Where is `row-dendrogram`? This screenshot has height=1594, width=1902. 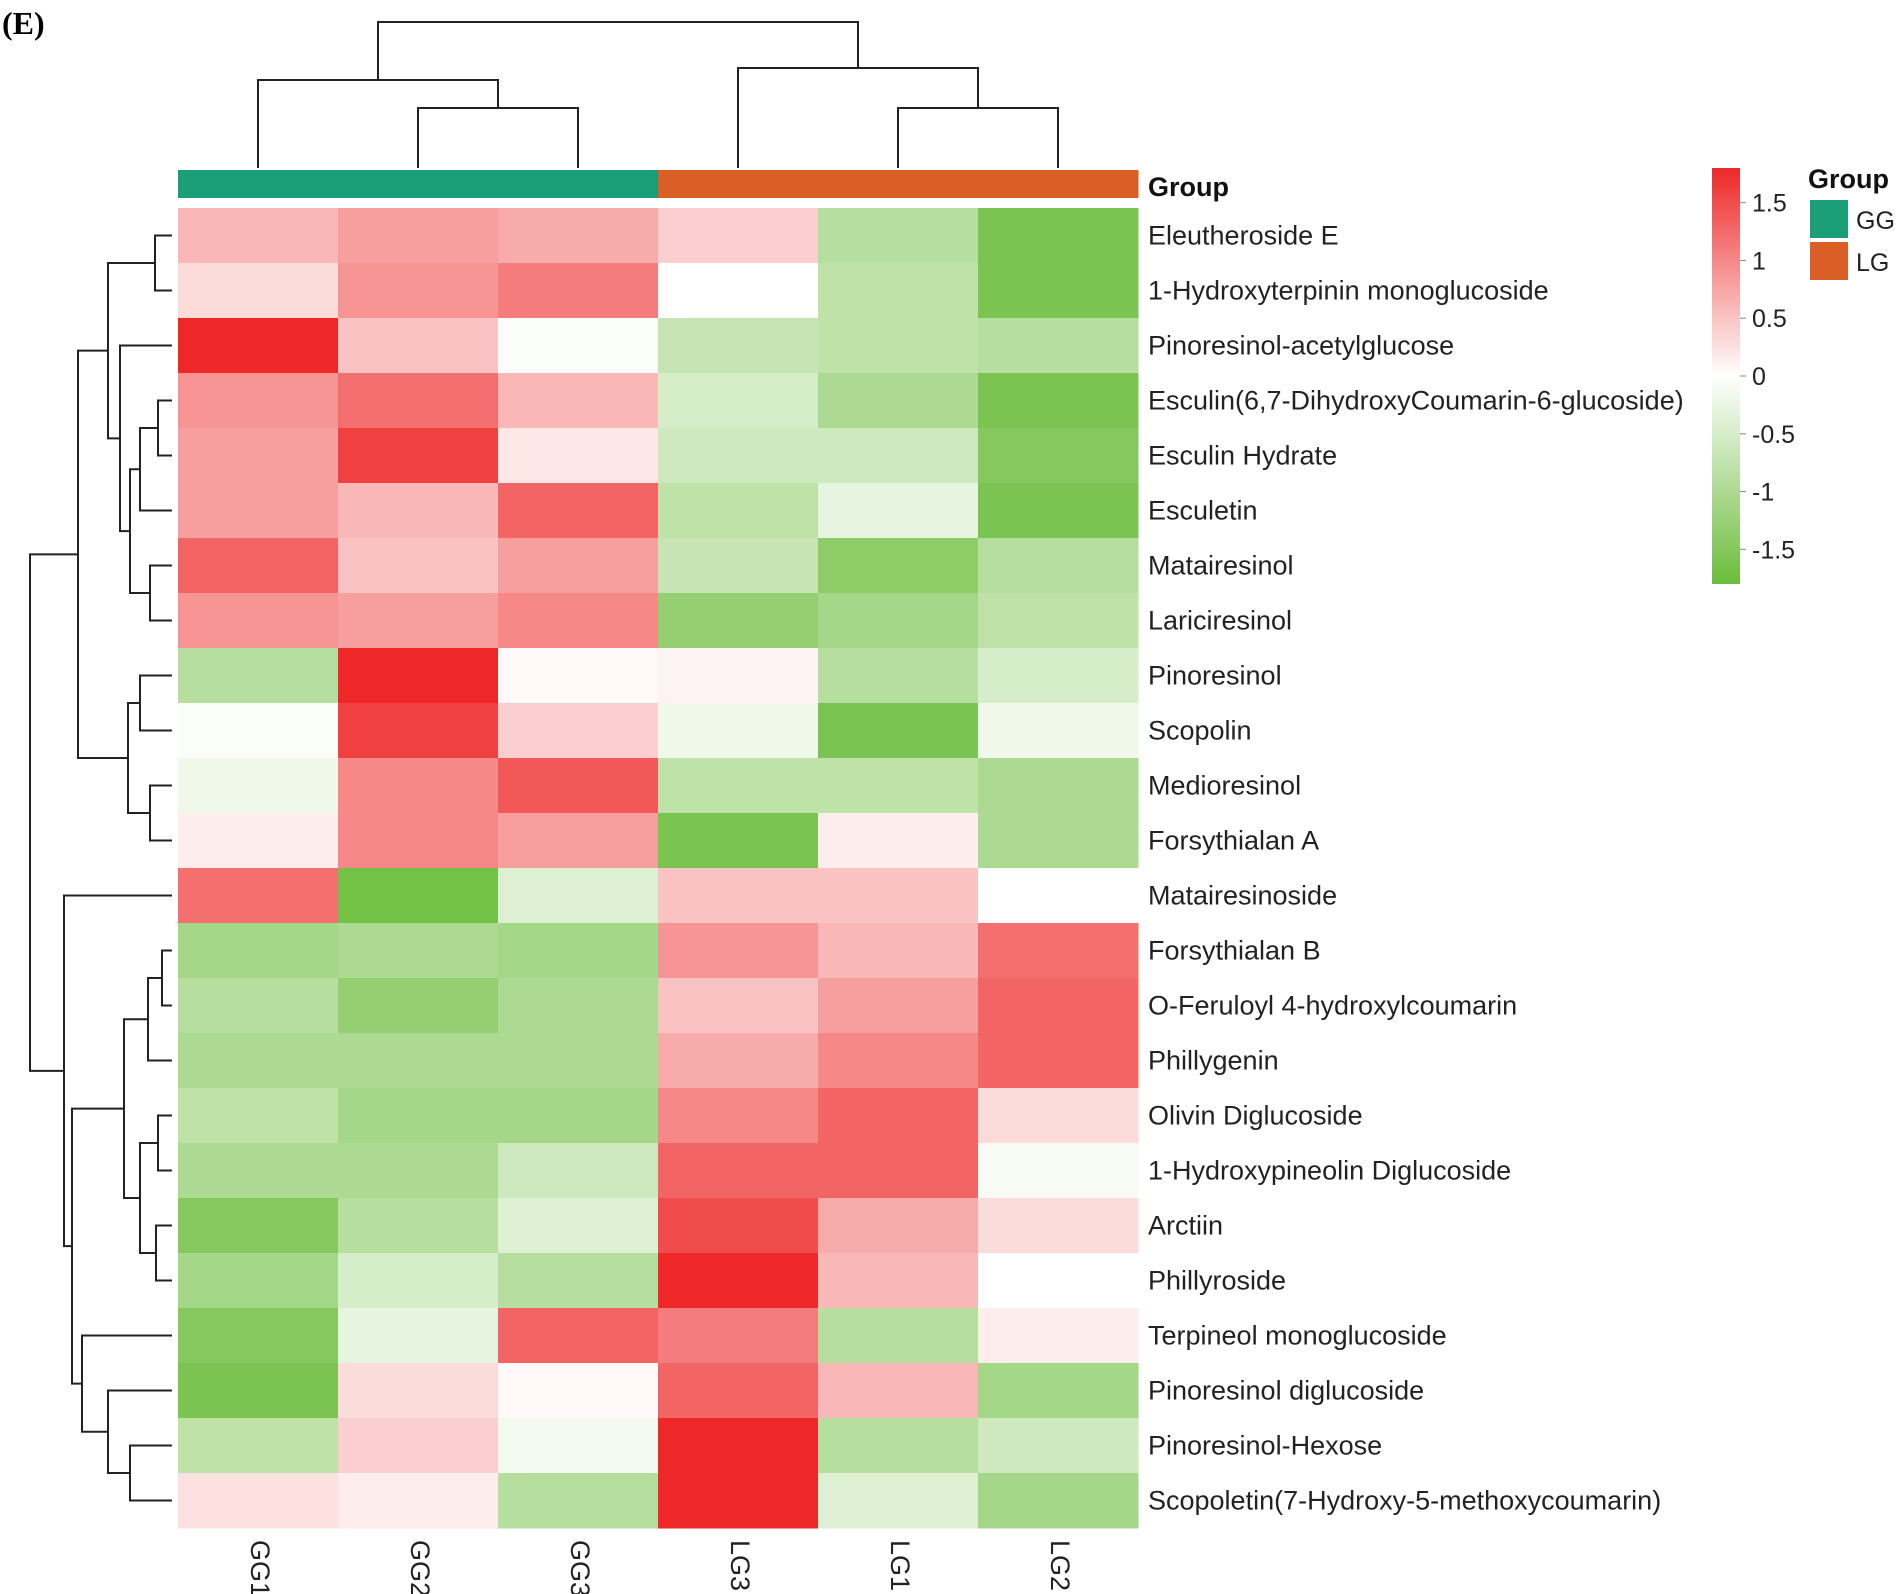 row-dendrogram is located at coordinates (100, 868).